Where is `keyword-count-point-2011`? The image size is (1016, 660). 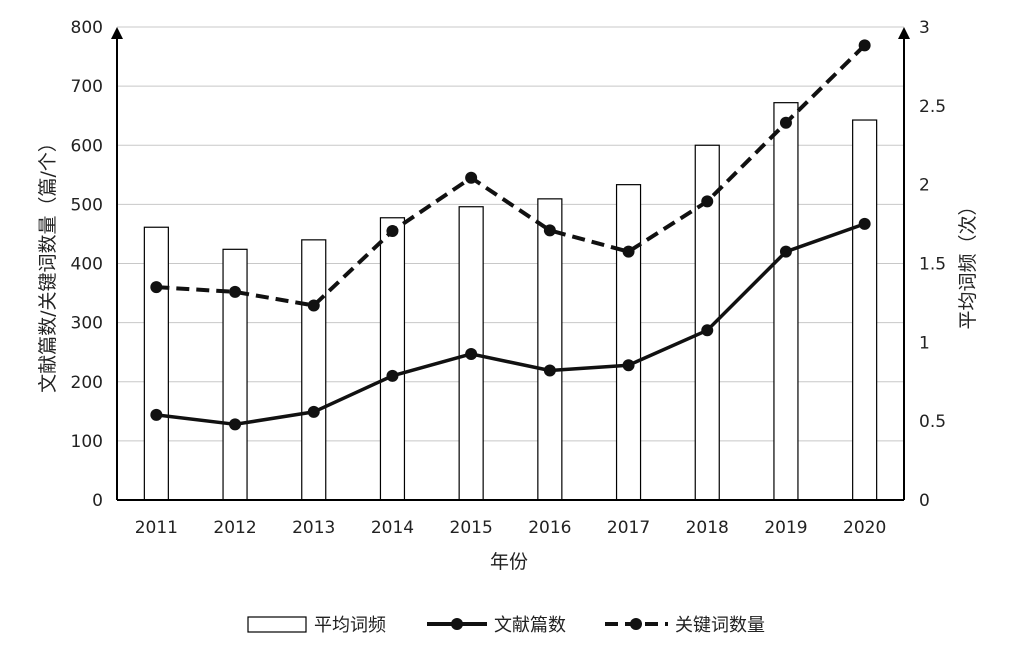
keyword-count-point-2011 is located at coordinates (156, 287).